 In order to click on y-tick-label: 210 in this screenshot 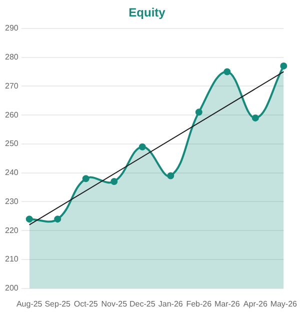, I will do `click(11, 259)`.